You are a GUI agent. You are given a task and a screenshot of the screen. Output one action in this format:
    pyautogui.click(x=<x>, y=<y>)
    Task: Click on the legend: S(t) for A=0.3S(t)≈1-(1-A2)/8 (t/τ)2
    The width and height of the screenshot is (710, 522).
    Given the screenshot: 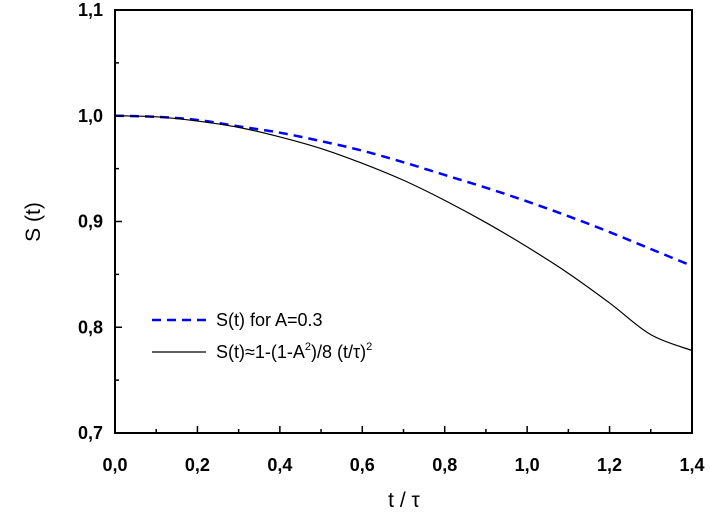 What is the action you would take?
    pyautogui.click(x=262, y=336)
    